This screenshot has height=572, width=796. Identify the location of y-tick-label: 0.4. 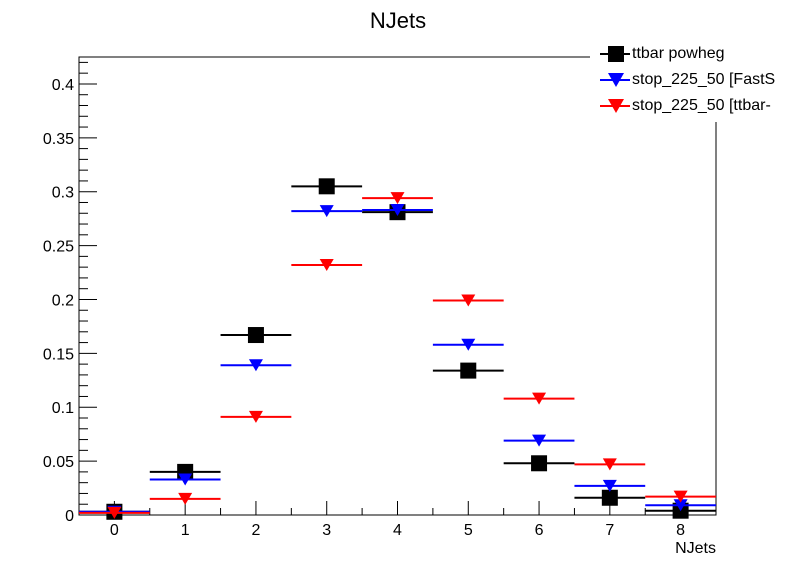
(63, 85).